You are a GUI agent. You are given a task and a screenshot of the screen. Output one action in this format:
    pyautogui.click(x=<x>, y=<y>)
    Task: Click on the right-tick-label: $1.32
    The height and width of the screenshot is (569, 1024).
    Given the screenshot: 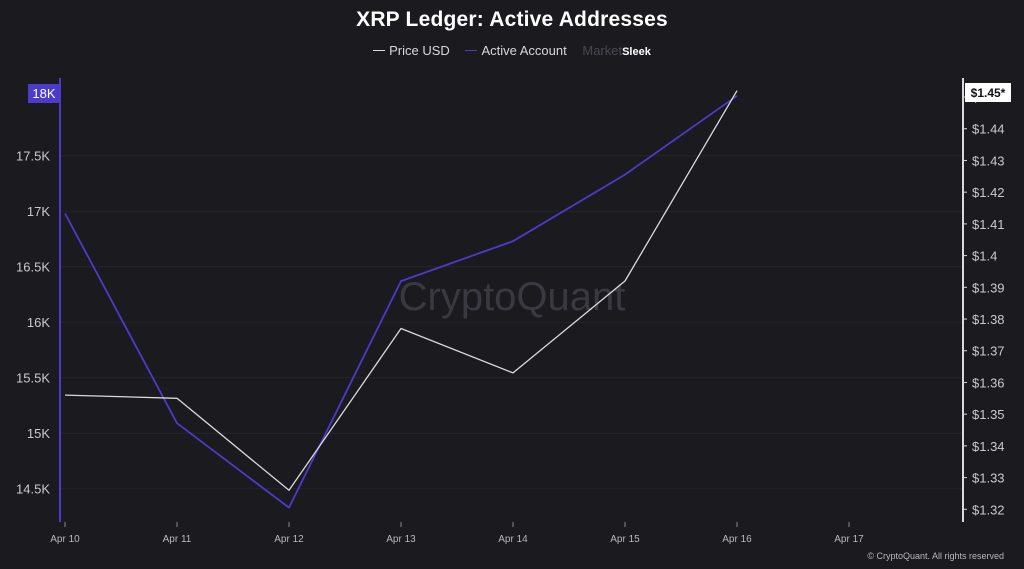 What is the action you would take?
    pyautogui.click(x=988, y=509)
    